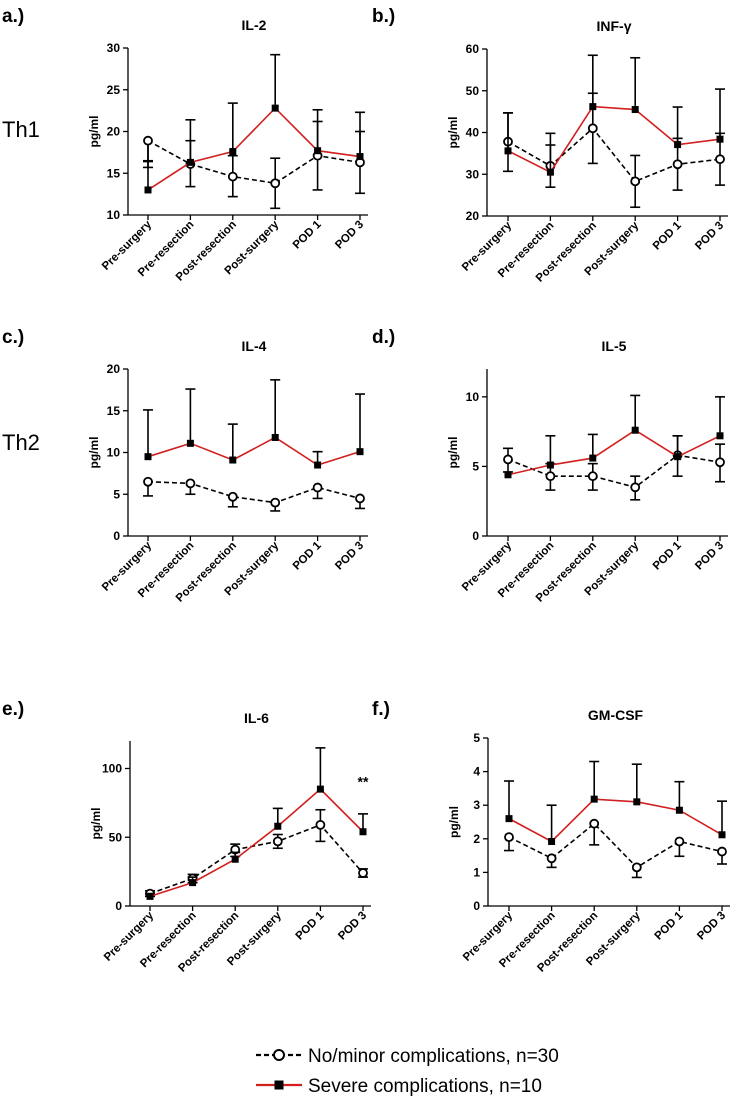  I want to click on panel-letter: a.), so click(13, 16).